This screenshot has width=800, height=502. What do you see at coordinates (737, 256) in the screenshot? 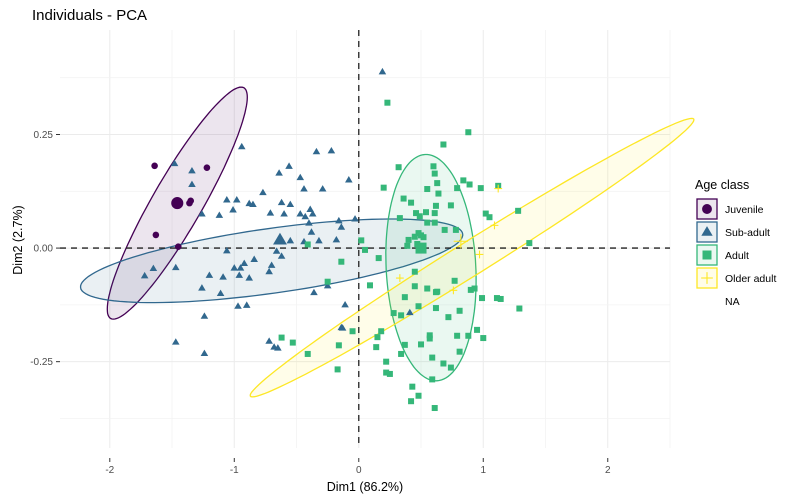
I see `legend-label: Adult` at bounding box center [737, 256].